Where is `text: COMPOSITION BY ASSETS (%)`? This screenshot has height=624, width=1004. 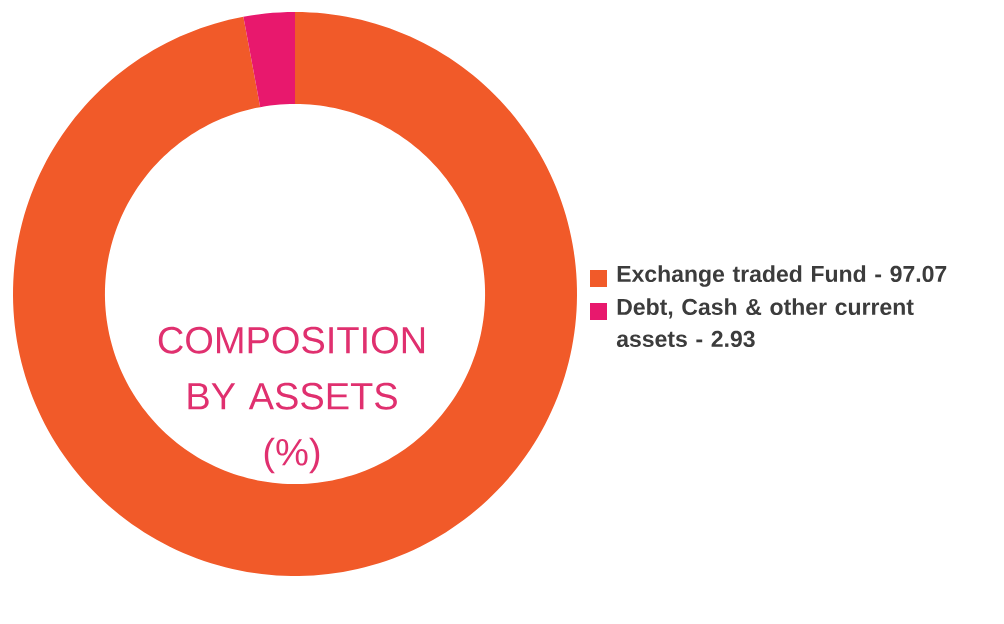
text: COMPOSITION BY ASSETS (%) is located at coordinates (291, 400).